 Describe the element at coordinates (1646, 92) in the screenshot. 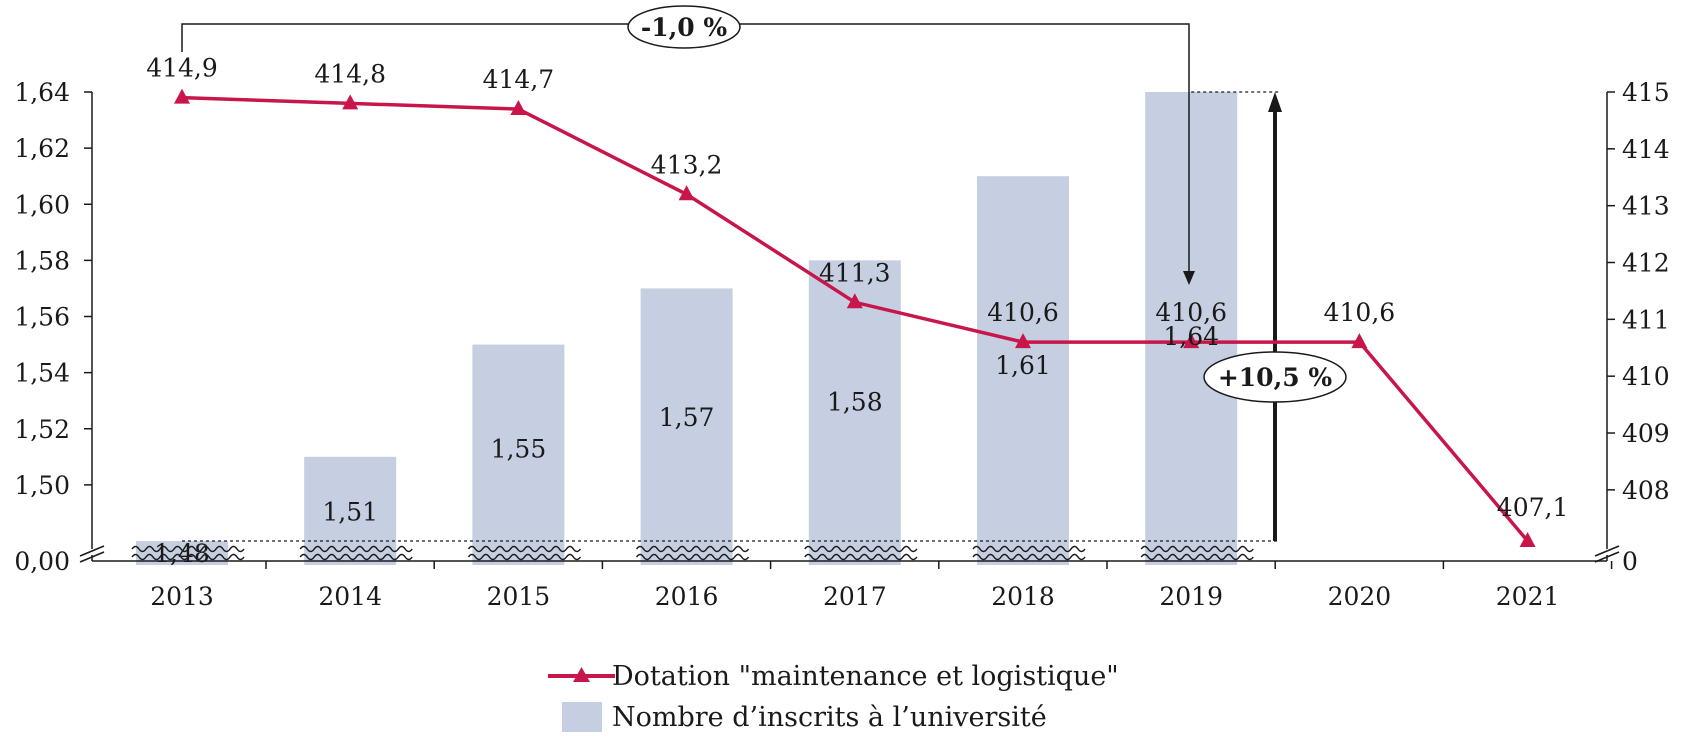

I see `right-tick-label: 415` at that location.